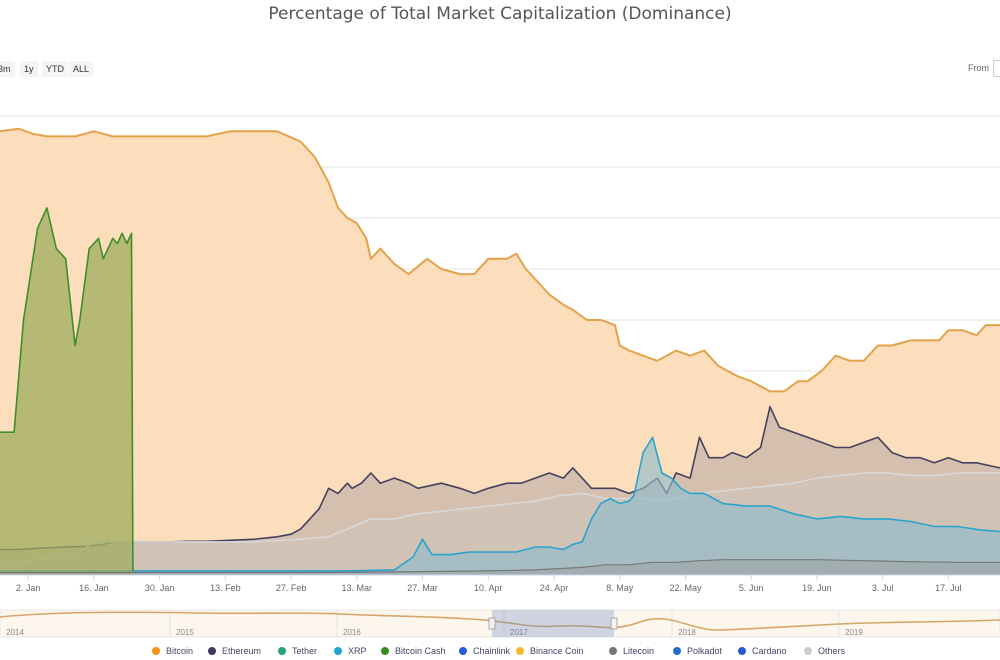 This screenshot has width=1000, height=660. Describe the element at coordinates (291, 588) in the screenshot. I see `x-tick-label: 27. Feb` at that location.